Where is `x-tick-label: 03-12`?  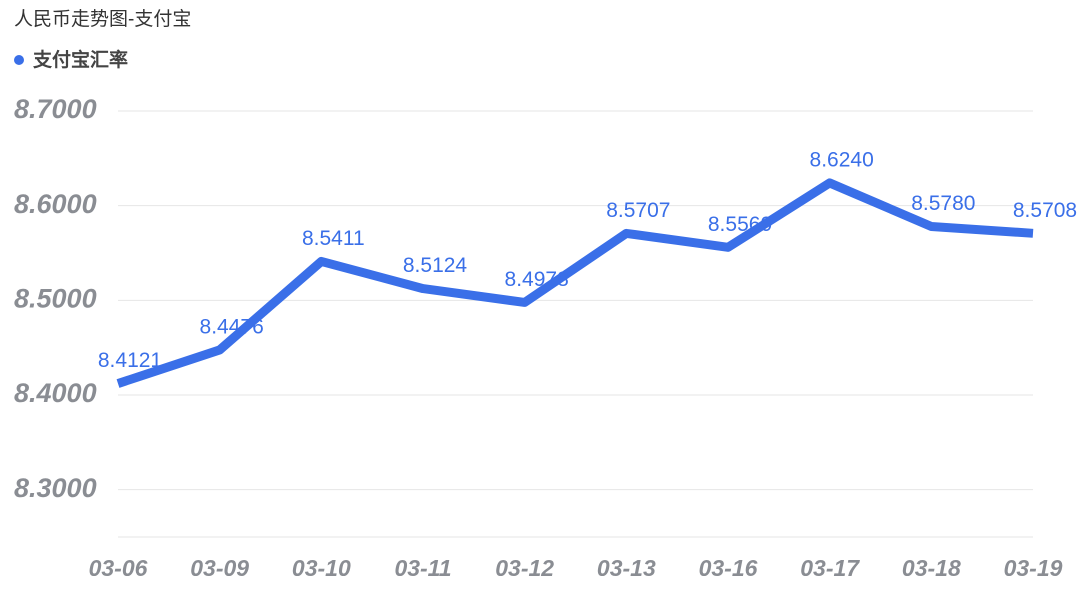
x-tick-label: 03-12 is located at coordinates (524, 568).